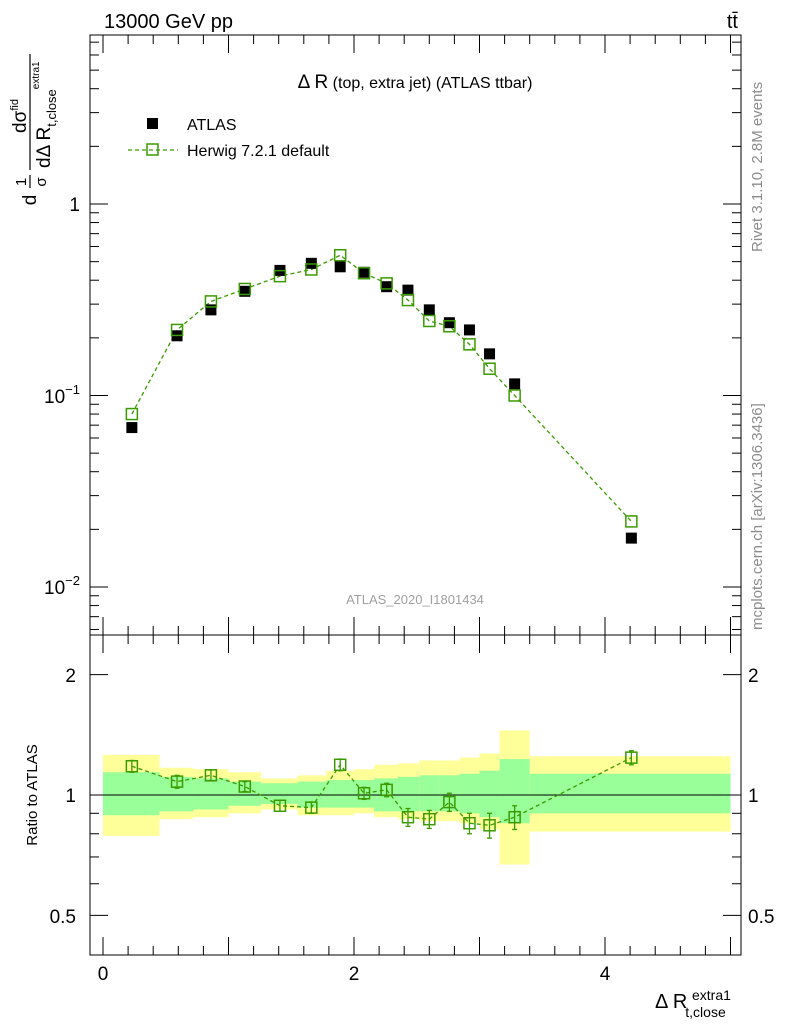 This screenshot has width=786, height=1024. I want to click on process-label: tt̄, so click(733, 22).